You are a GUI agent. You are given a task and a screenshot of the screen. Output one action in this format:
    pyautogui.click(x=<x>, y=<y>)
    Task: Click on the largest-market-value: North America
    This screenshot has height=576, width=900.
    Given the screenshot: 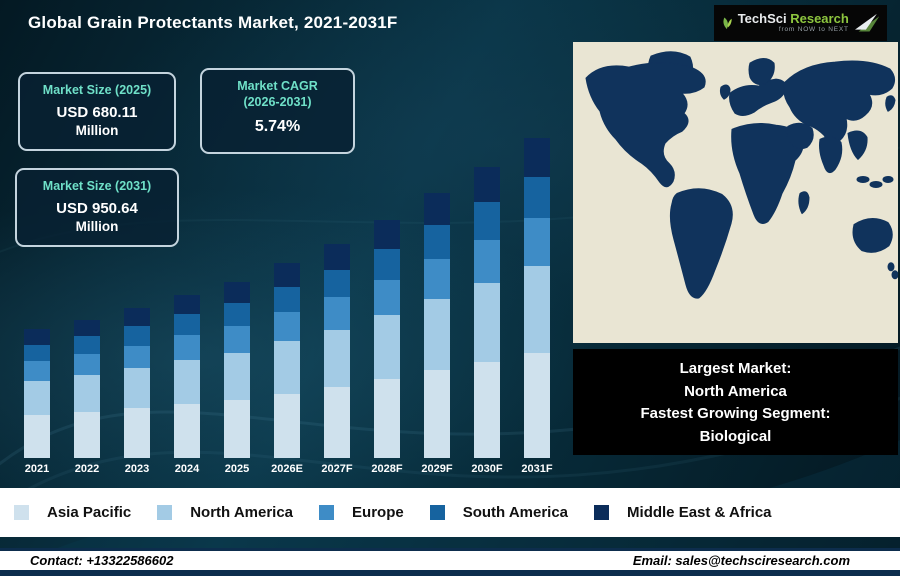 What is the action you would take?
    pyautogui.click(x=735, y=391)
    